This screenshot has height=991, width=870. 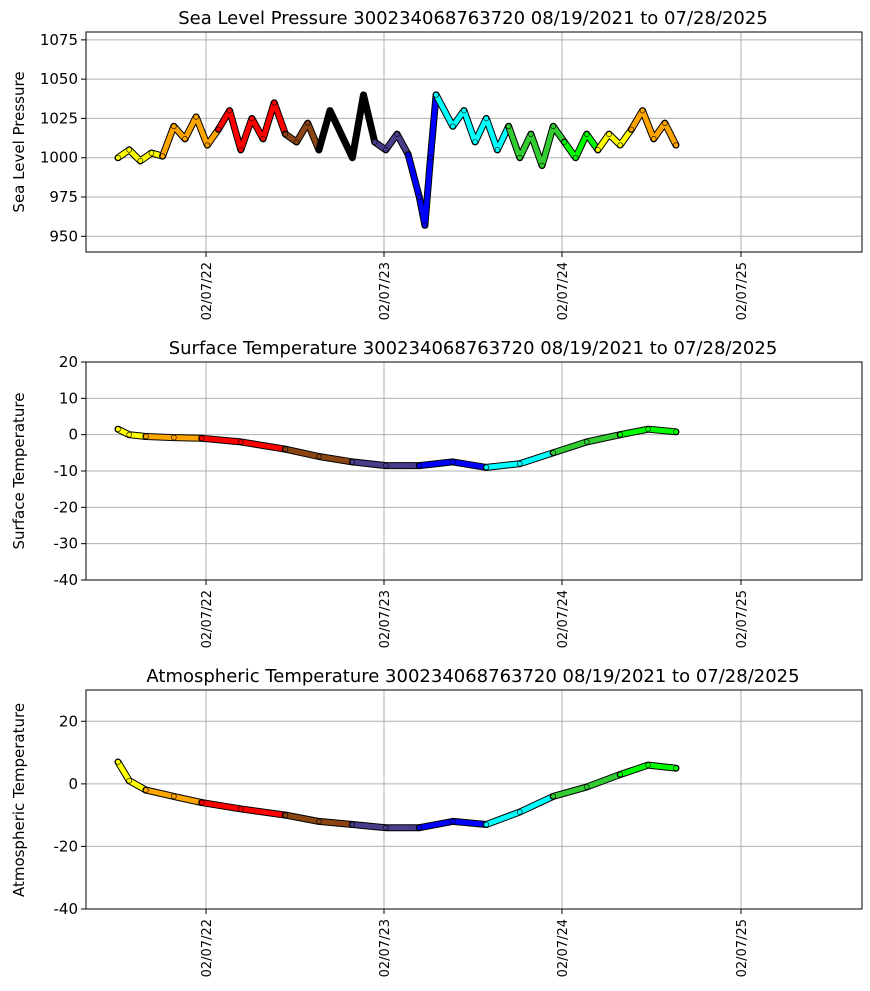 What do you see at coordinates (68, 362) in the screenshot?
I see `y-tick-label: 20` at bounding box center [68, 362].